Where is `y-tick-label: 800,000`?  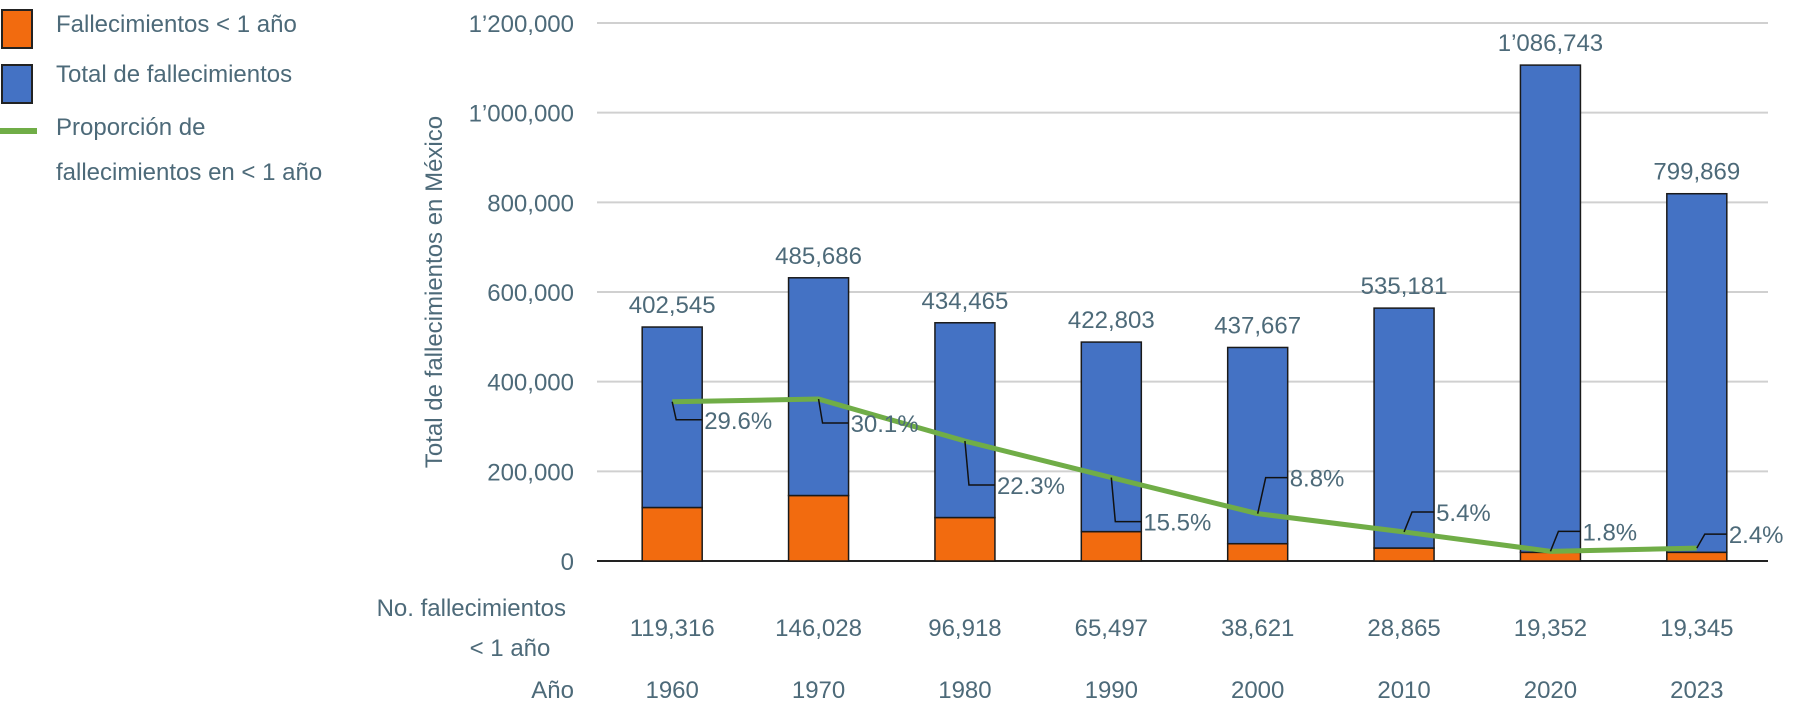
y-tick-label: 800,000 is located at coordinates (530, 203).